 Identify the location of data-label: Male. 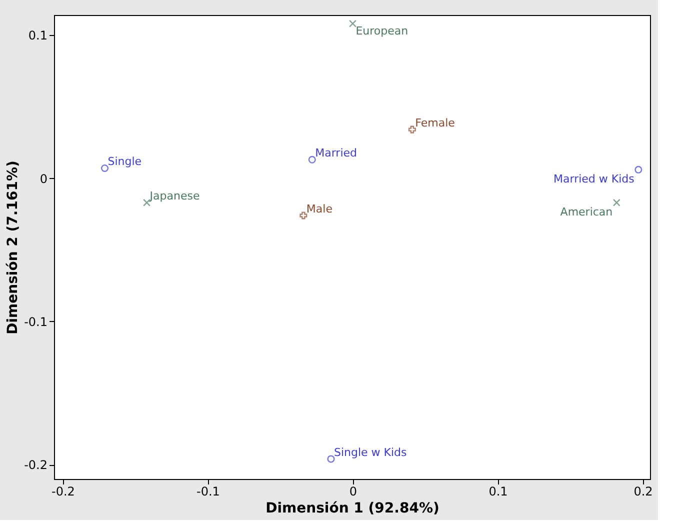
(319, 209).